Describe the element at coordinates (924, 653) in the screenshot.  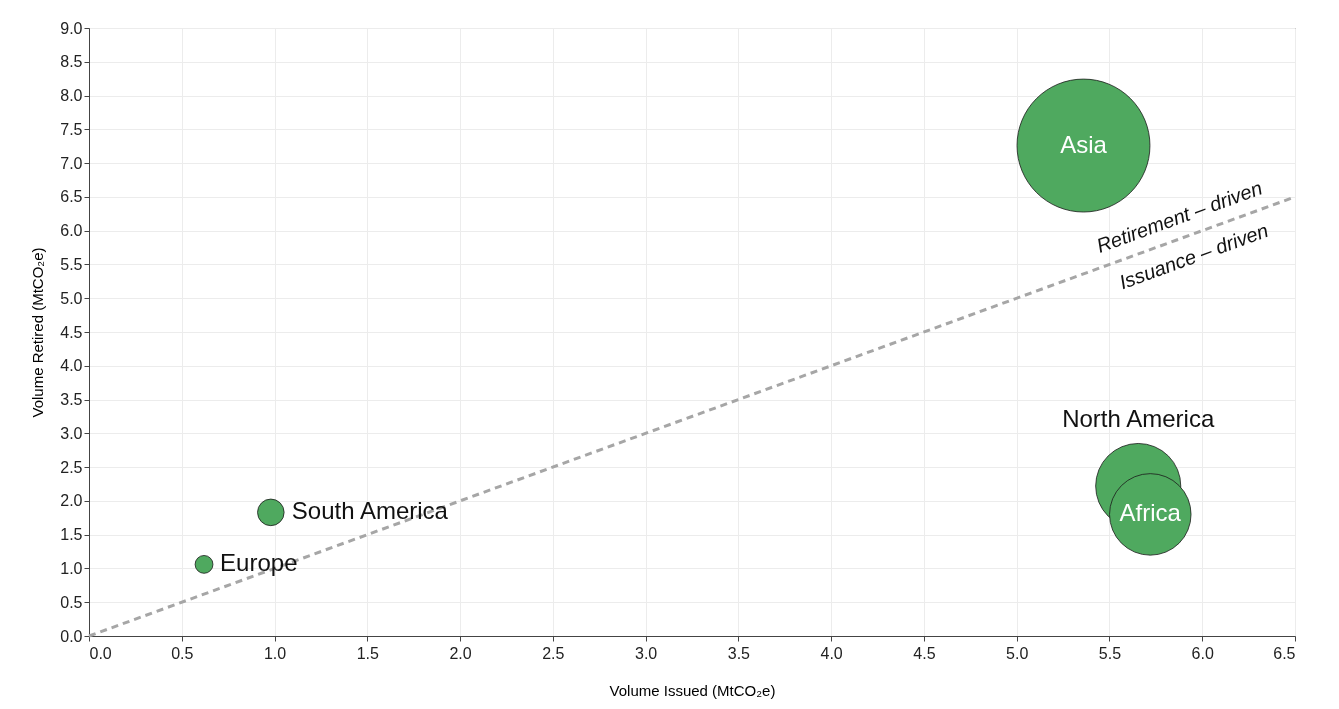
I see `x-tick-label: 4.5` at that location.